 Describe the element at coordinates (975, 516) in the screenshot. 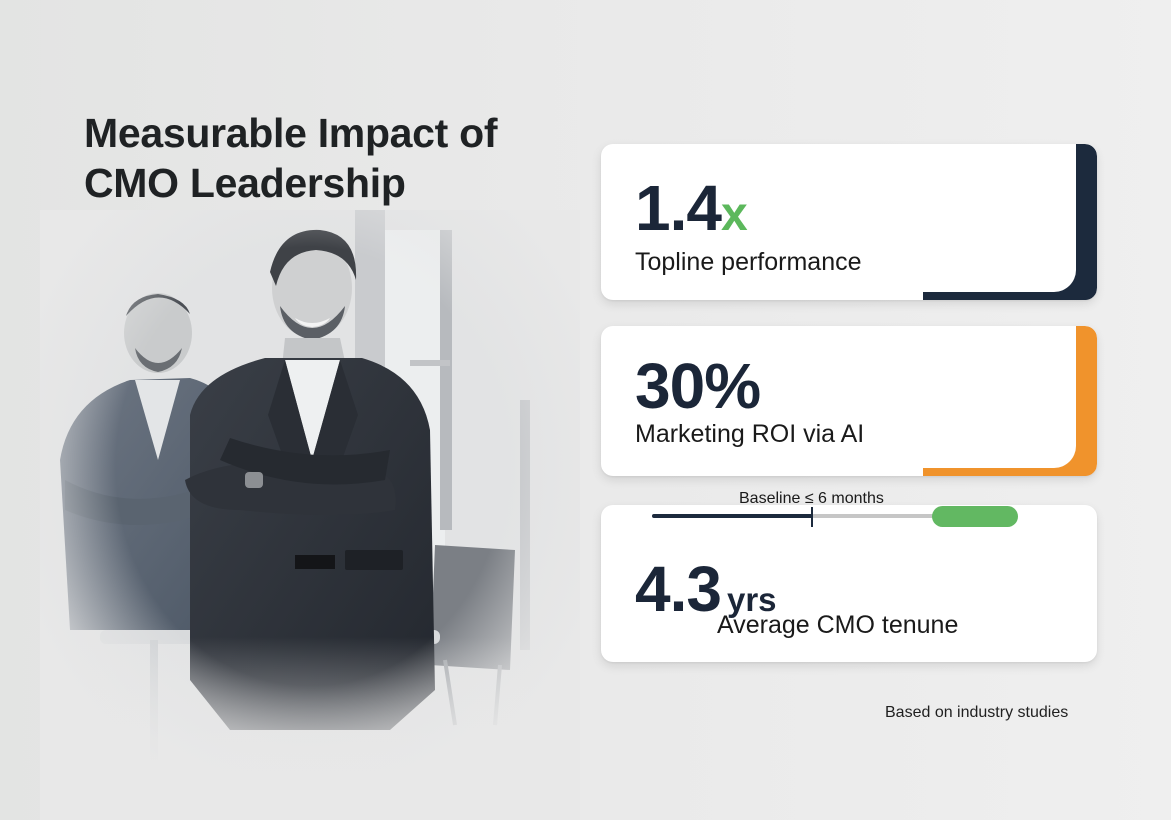

I see `tenure-range-pill` at that location.